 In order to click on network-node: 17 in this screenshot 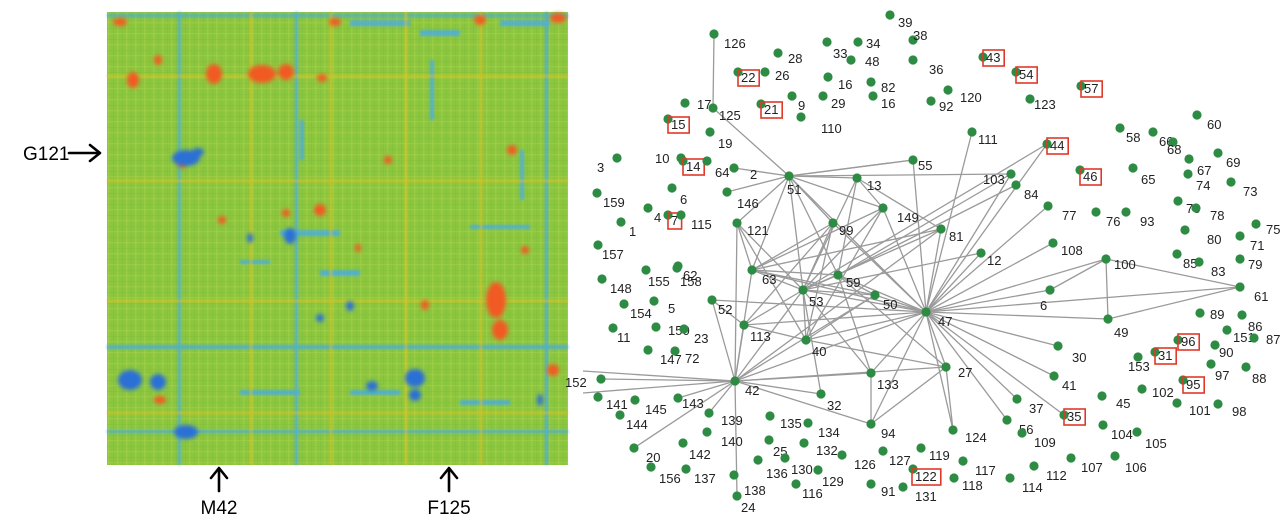, I will do `click(695, 104)`.